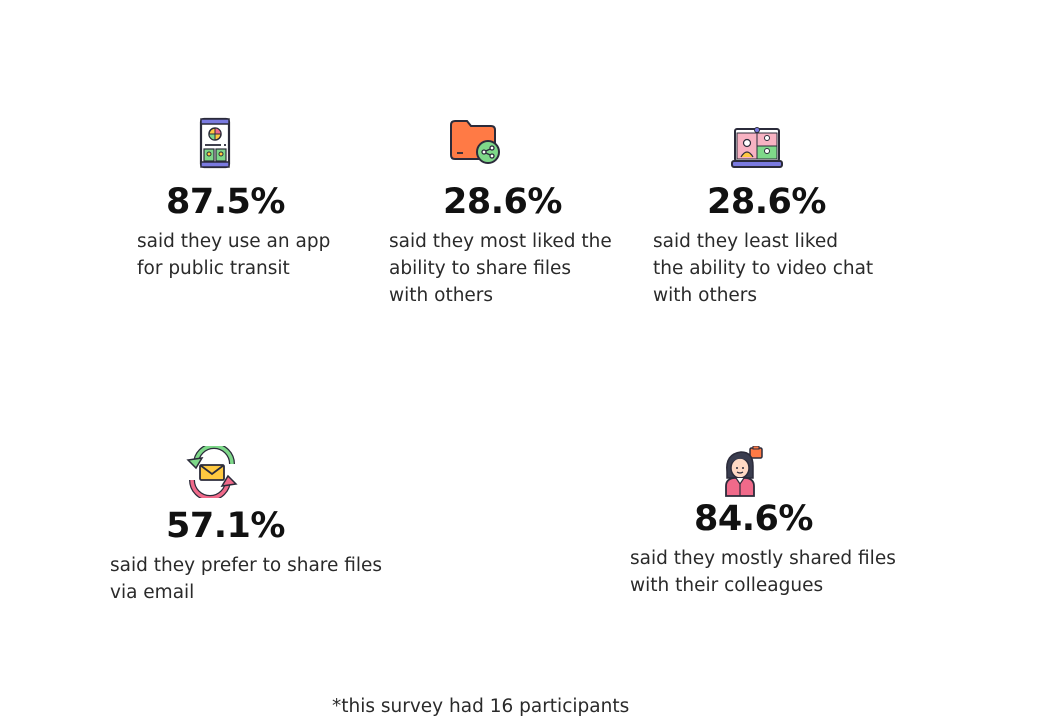 The width and height of the screenshot is (1040, 721). Describe the element at coordinates (481, 706) in the screenshot. I see `survey-footnote: *this survey had 16 participants` at that location.